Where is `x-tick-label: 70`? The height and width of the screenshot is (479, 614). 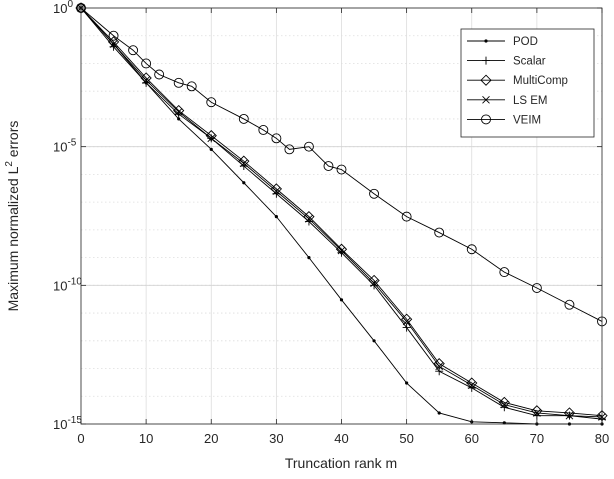
x-tick-label: 70 is located at coordinates (537, 438).